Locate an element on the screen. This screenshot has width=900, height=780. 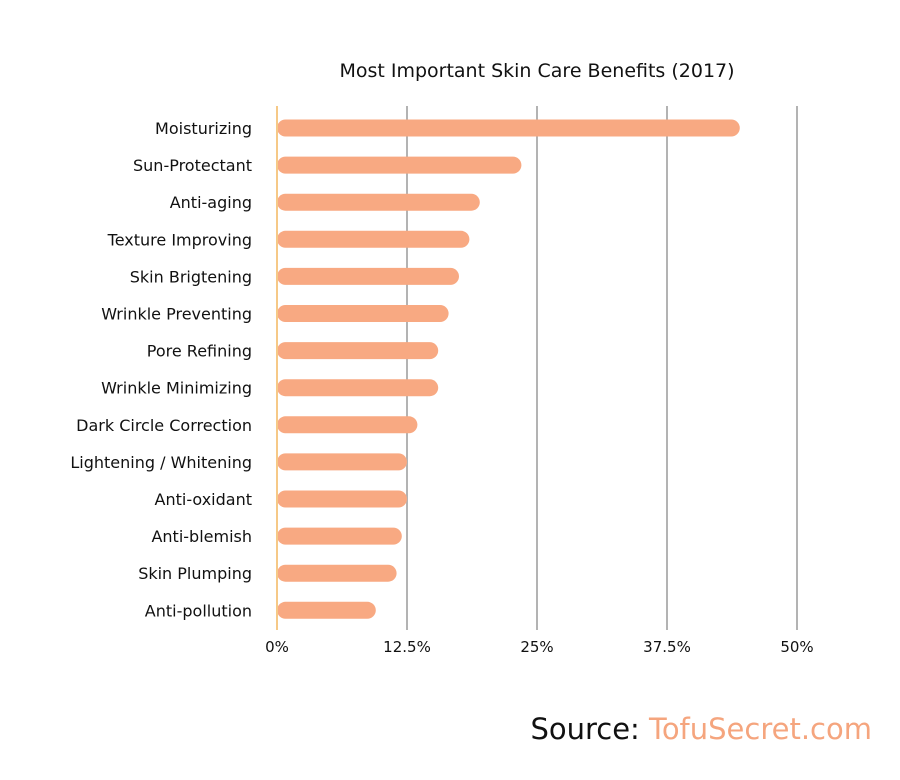
source-prefix: Source: is located at coordinates (590, 729).